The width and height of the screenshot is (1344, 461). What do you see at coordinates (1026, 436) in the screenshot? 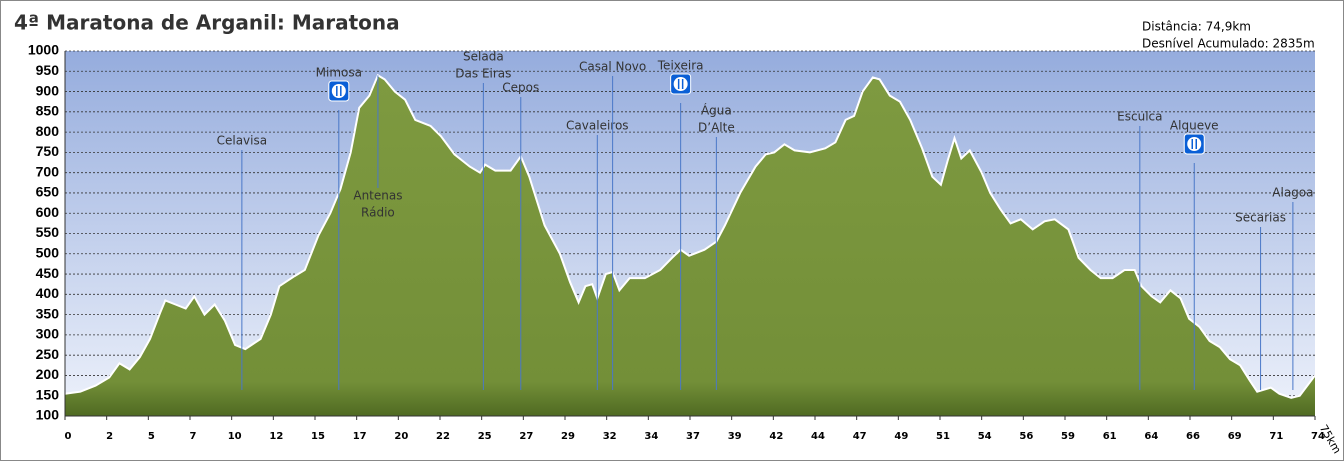
I see `x-tick-label: 56` at bounding box center [1026, 436].